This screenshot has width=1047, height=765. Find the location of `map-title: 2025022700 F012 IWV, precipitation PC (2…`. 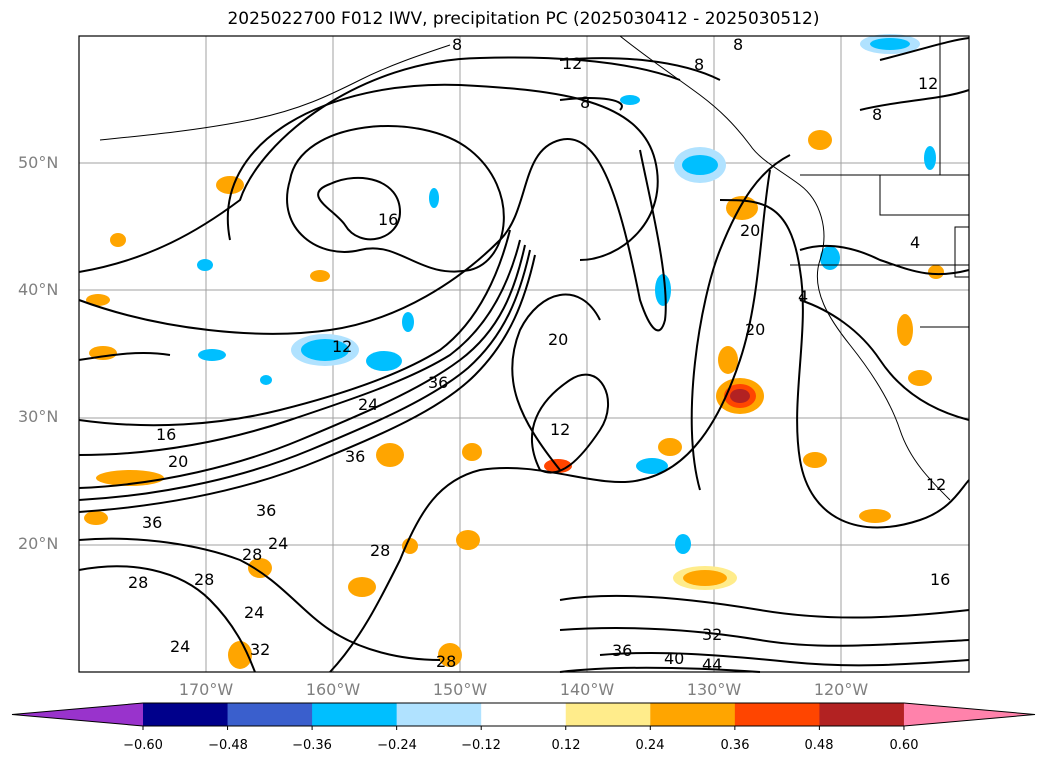

map-title: 2025022700 F012 IWV, precipitation PC (2… is located at coordinates (523, 19).